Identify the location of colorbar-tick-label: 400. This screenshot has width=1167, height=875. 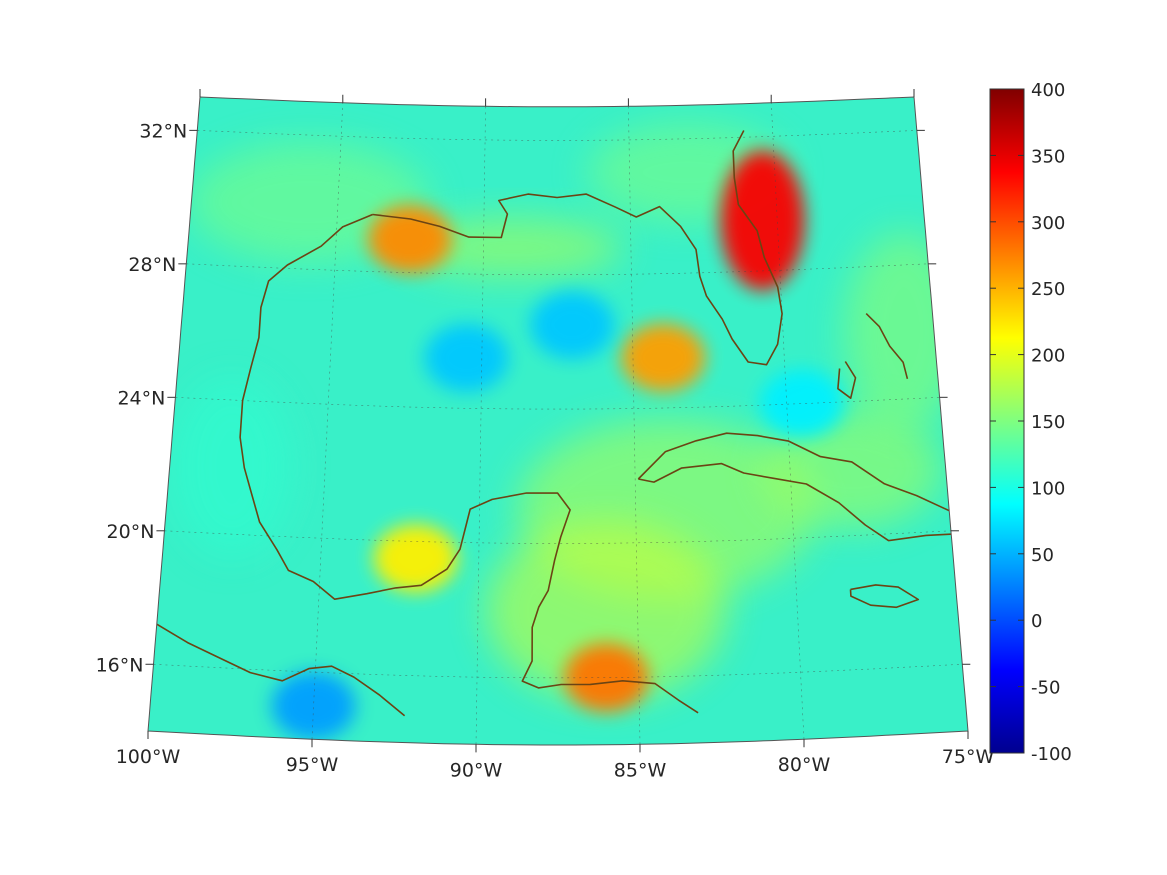
(1048, 90).